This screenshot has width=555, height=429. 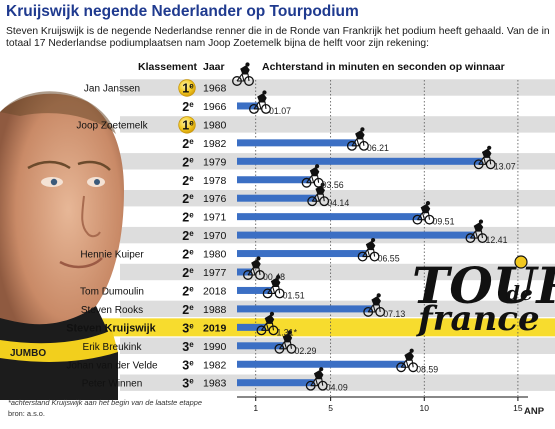 What do you see at coordinates (112, 255) in the screenshot?
I see `rider-name: Hennie Kuiper` at bounding box center [112, 255].